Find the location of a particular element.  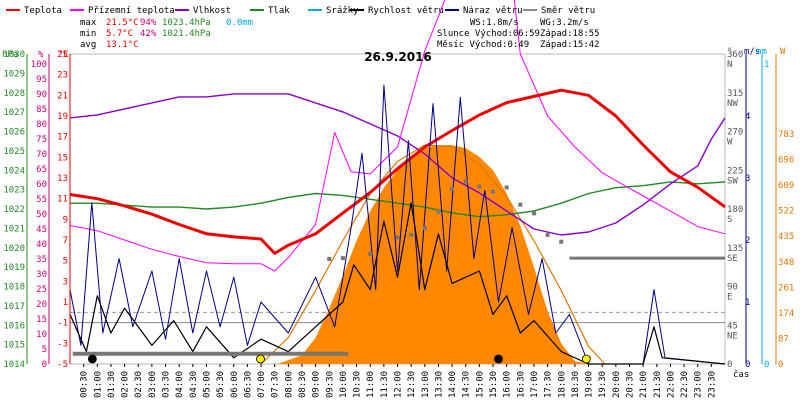

legend-label: Náraz větru is located at coordinates (493, 11).